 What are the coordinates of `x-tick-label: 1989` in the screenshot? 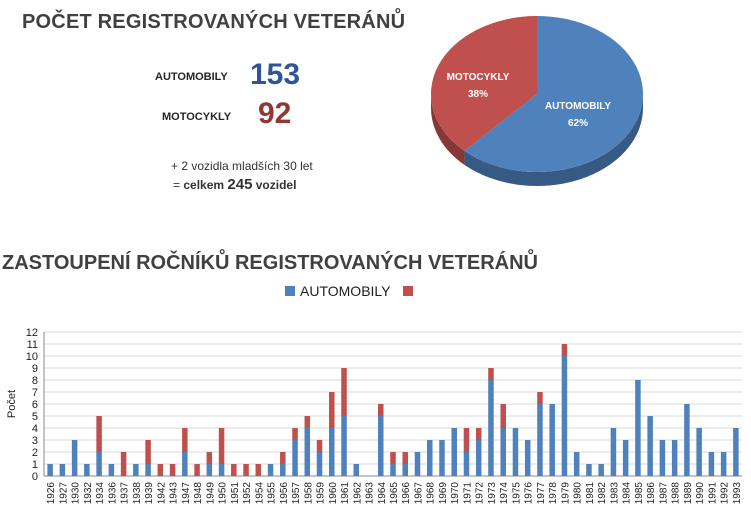 It's located at (688, 493).